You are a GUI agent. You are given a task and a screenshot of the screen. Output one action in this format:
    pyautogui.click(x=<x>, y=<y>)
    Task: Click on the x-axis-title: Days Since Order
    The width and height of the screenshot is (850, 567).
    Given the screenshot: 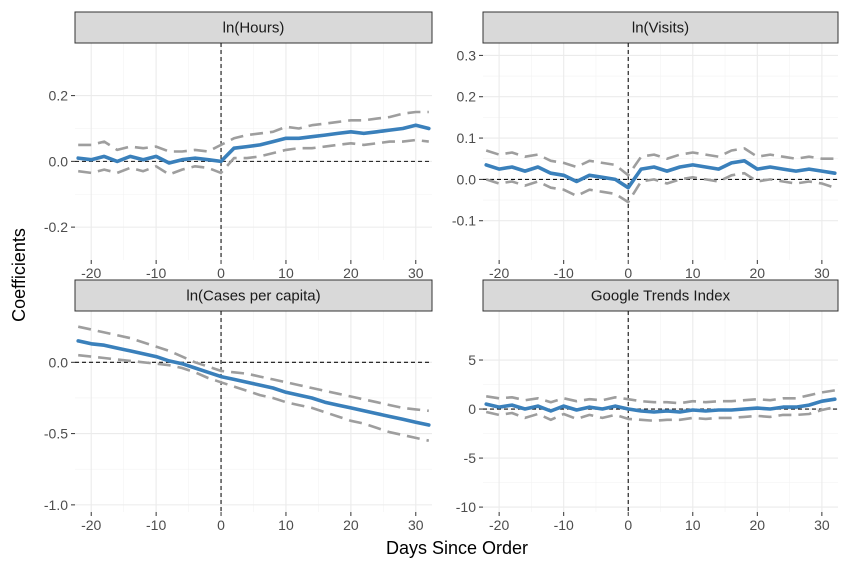 What is the action you would take?
    pyautogui.click(x=457, y=548)
    